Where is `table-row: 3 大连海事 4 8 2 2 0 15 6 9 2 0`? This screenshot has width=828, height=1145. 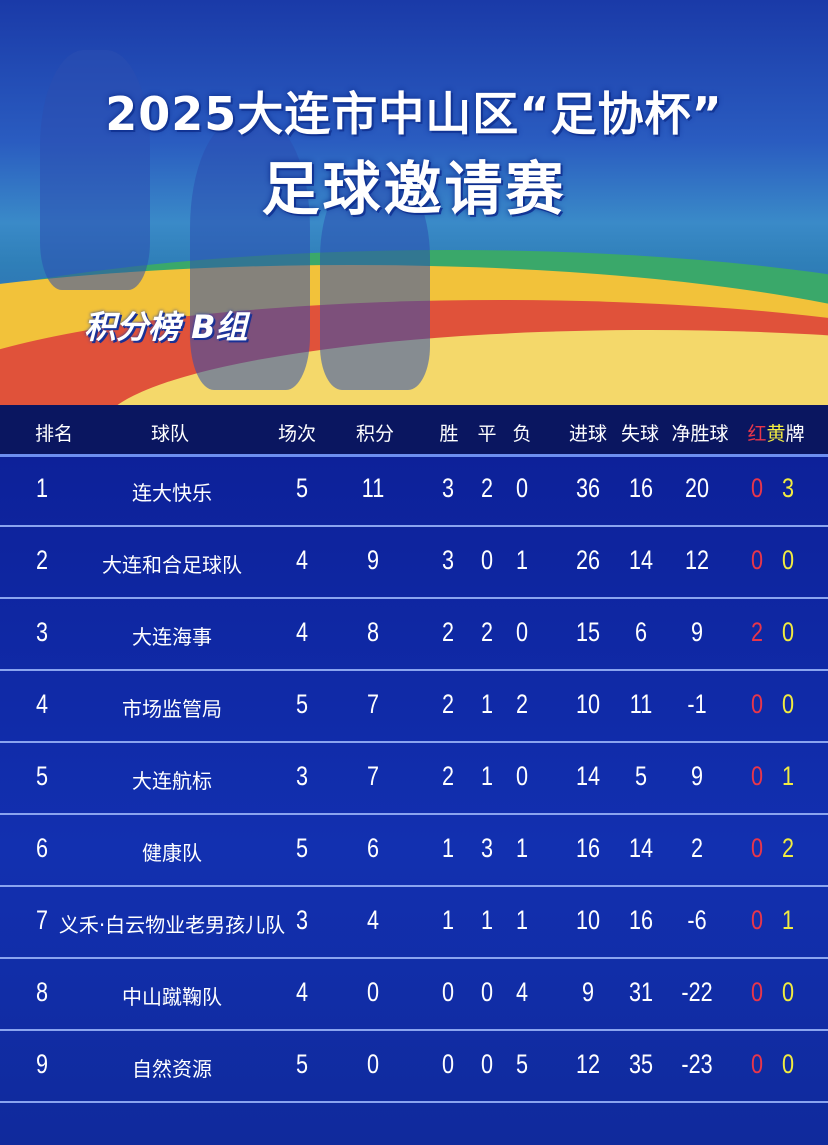
table-row: 3 大连海事 4 8 2 2 0 15 6 9 2 0 is located at coordinates (414, 635).